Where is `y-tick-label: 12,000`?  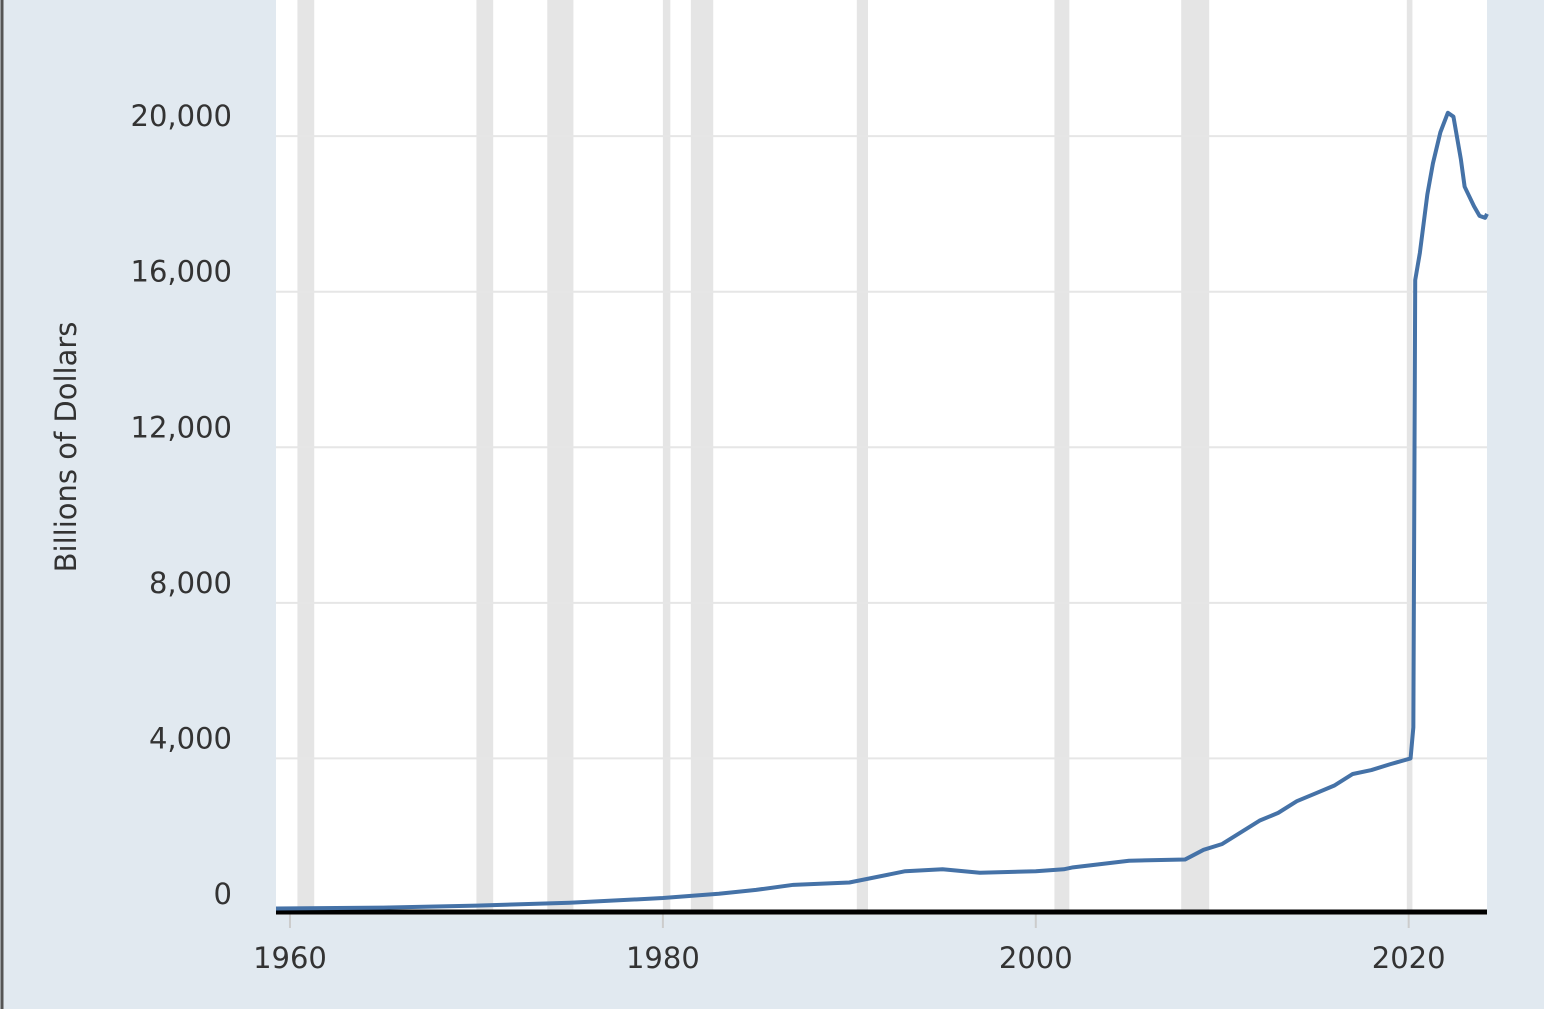 y-tick-label: 12,000 is located at coordinates (181, 427).